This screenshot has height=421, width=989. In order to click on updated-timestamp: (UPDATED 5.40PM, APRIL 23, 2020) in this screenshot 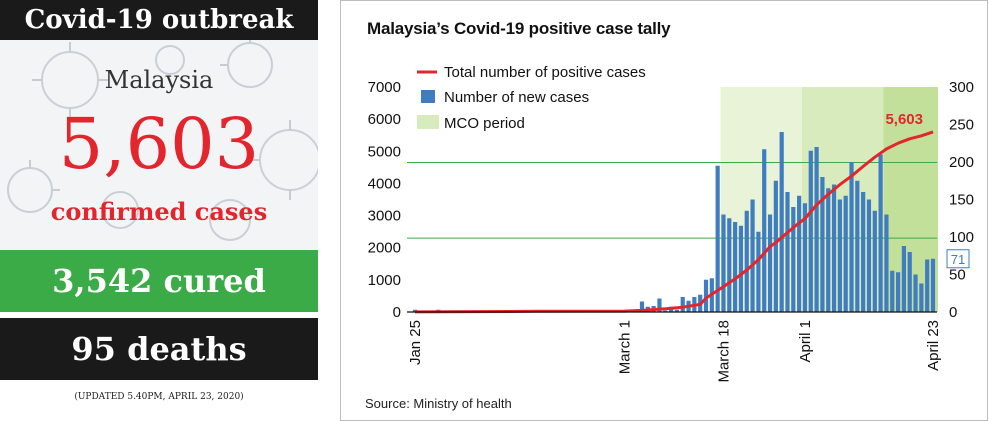, I will do `click(159, 397)`.